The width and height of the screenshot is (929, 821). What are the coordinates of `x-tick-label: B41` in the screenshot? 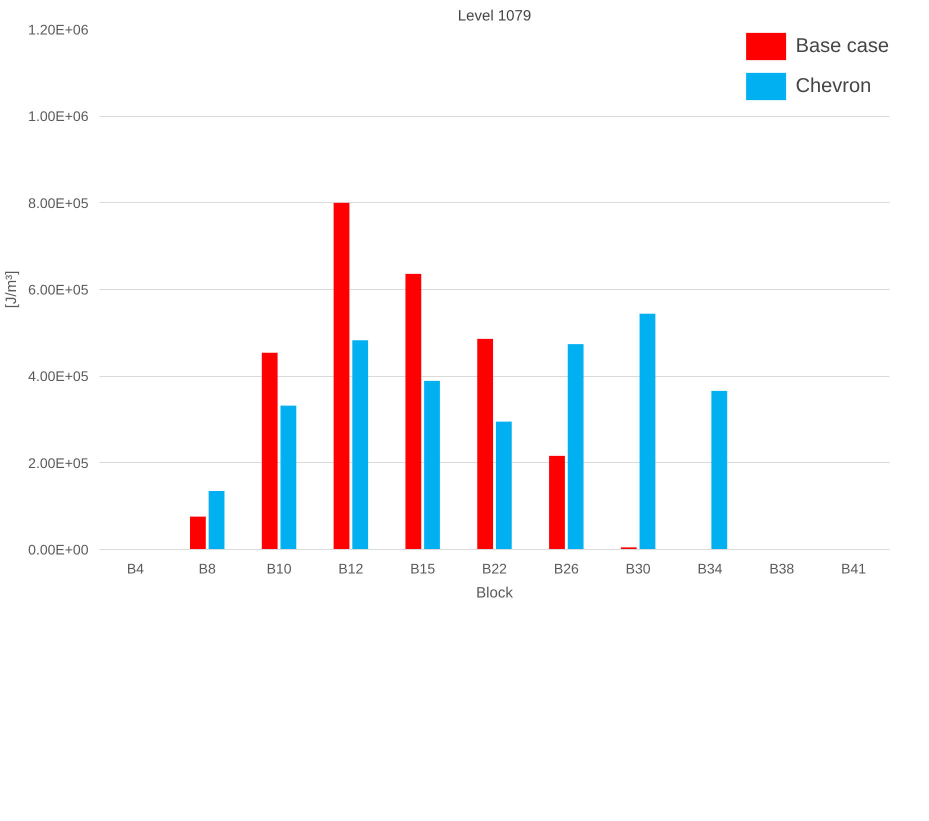 It's located at (853, 568).